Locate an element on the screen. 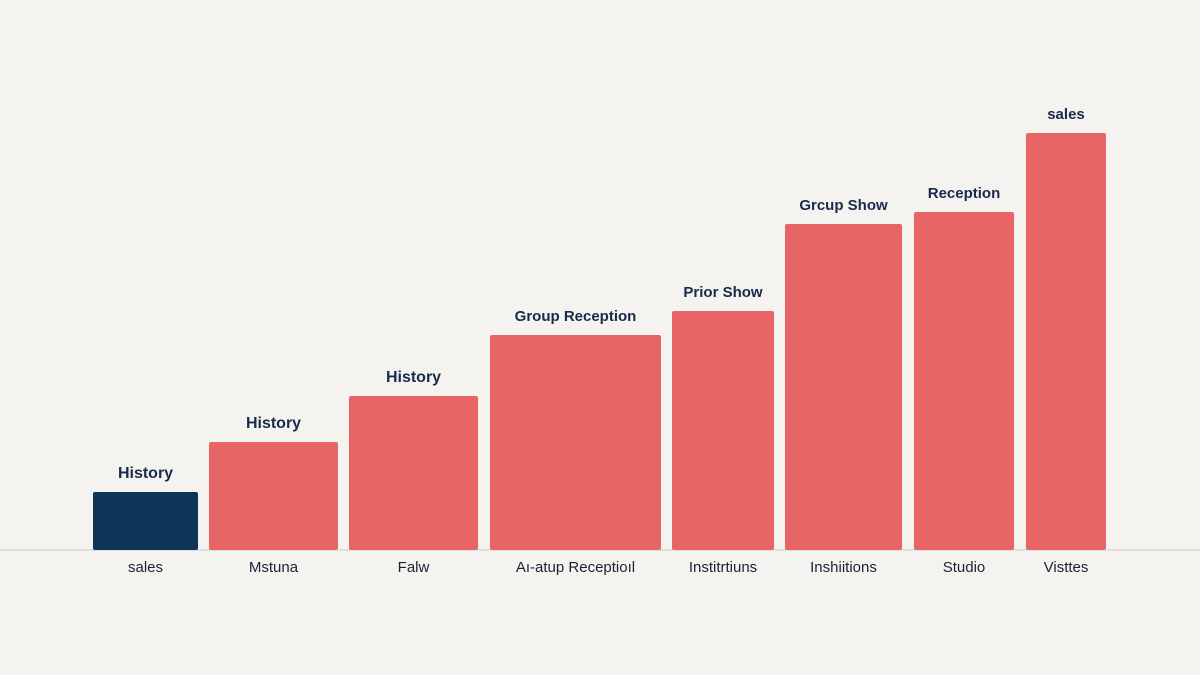 The width and height of the screenshot is (1200, 675). category-label-2: Mstuna is located at coordinates (274, 567).